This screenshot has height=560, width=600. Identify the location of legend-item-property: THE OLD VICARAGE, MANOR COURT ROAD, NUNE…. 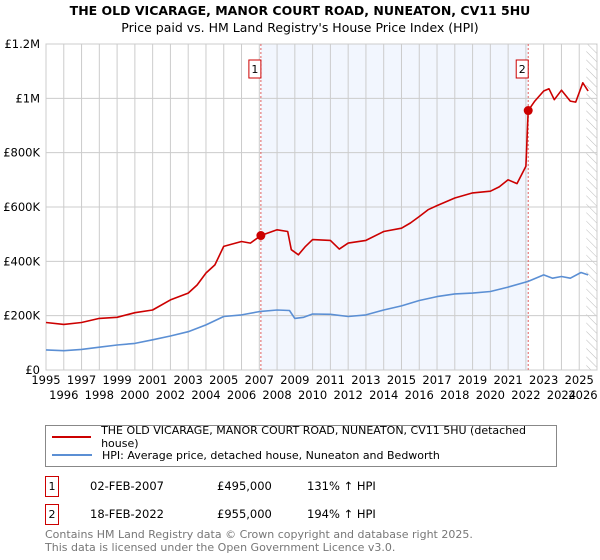
(304, 437).